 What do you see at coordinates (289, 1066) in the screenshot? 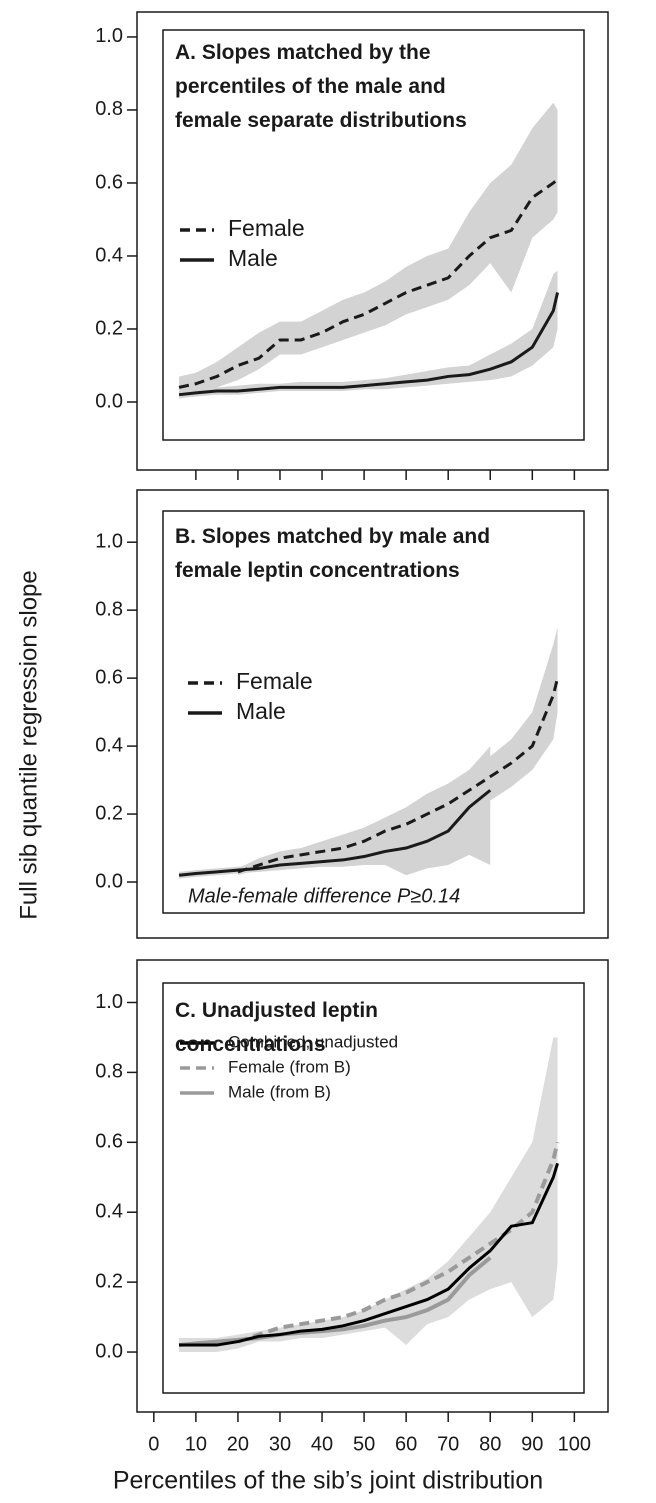
I see `legend-label: Female (from B)` at bounding box center [289, 1066].